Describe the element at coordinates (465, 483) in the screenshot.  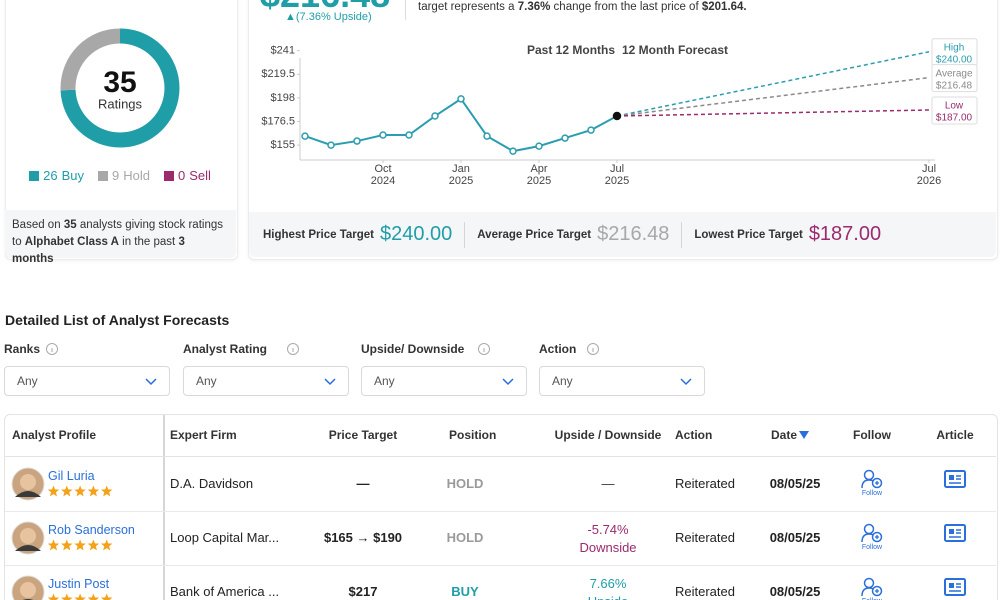
I see `position: HOLD` at that location.